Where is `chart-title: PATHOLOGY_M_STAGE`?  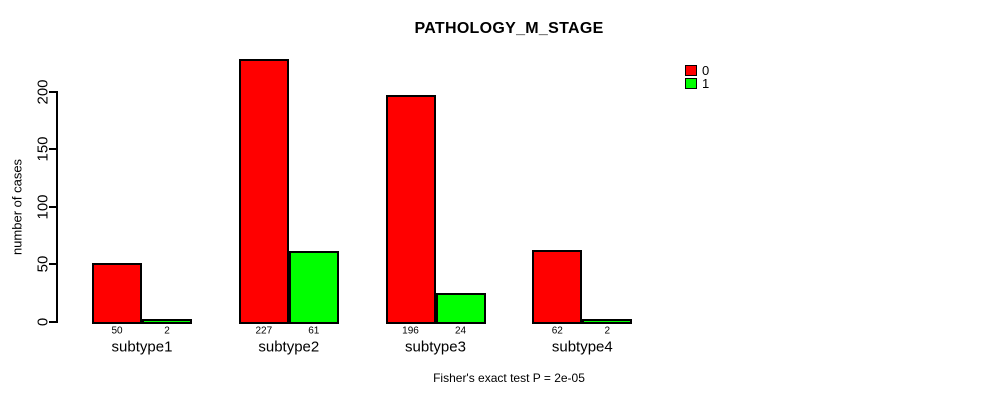 chart-title: PATHOLOGY_M_STAGE is located at coordinates (509, 28).